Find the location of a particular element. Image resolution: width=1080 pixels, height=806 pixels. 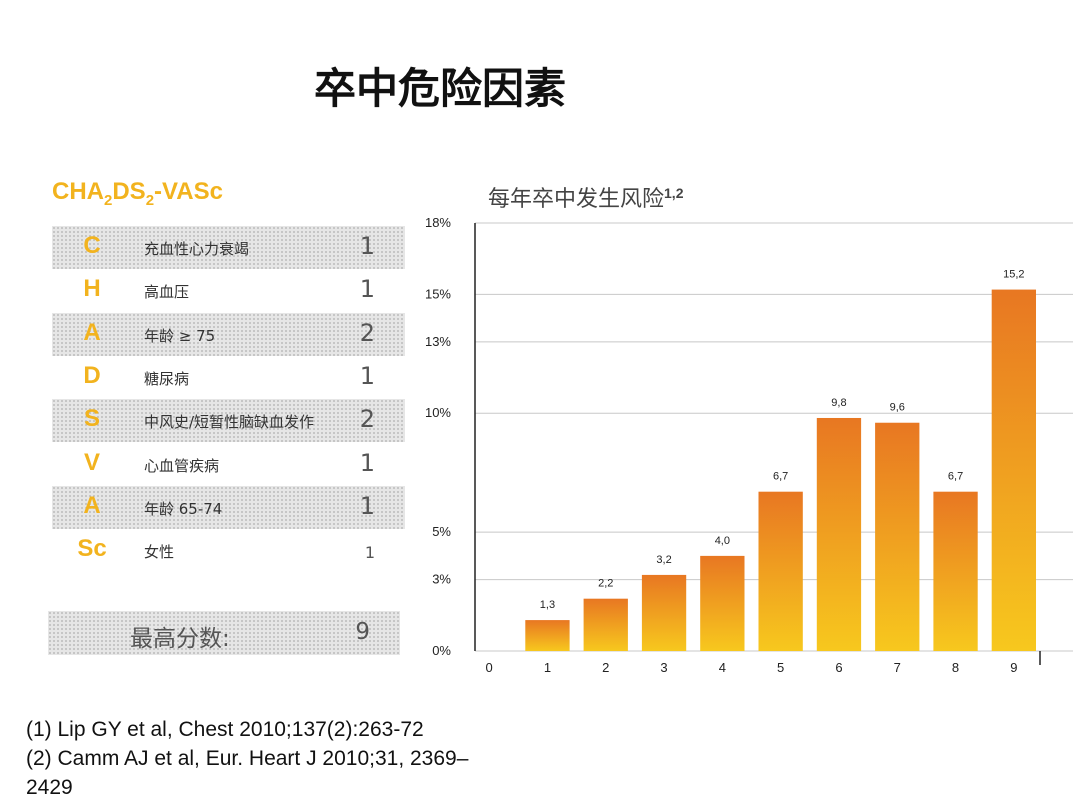

table-row: V 心血管疾病 1 is located at coordinates (228, 464).